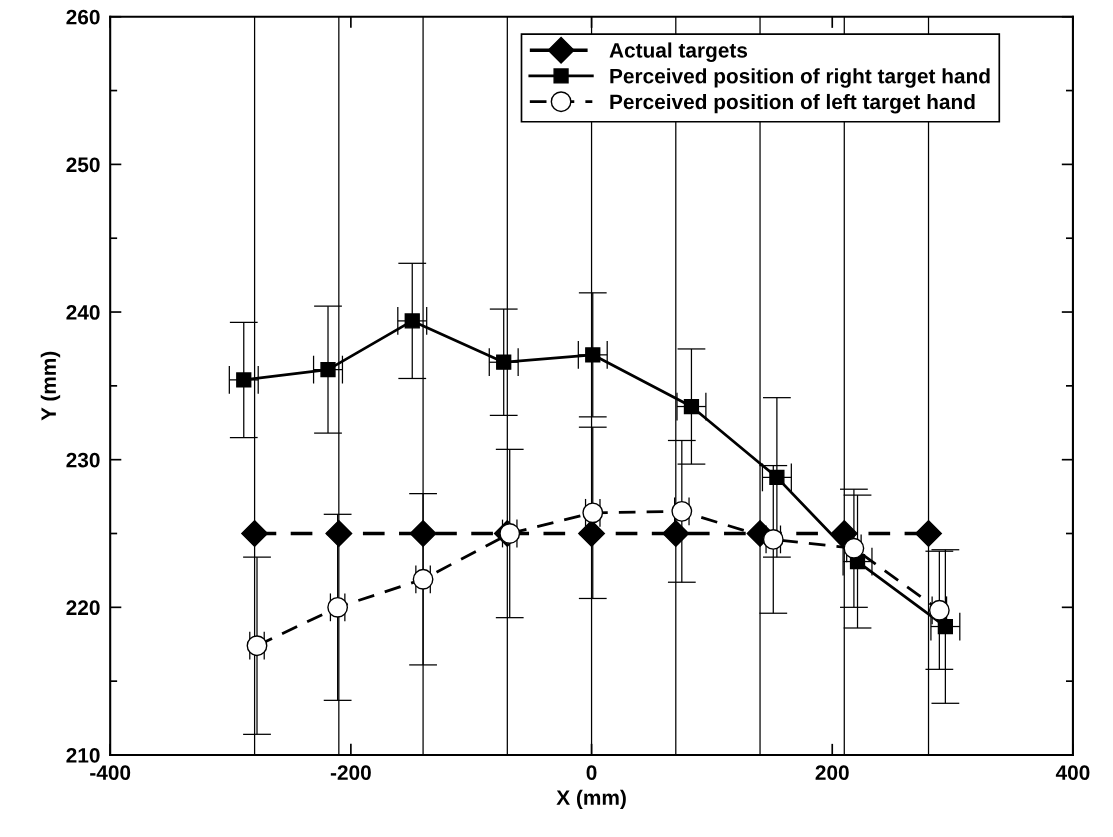 The height and width of the screenshot is (837, 1113). I want to click on y-tick-label: 220, so click(83, 608).